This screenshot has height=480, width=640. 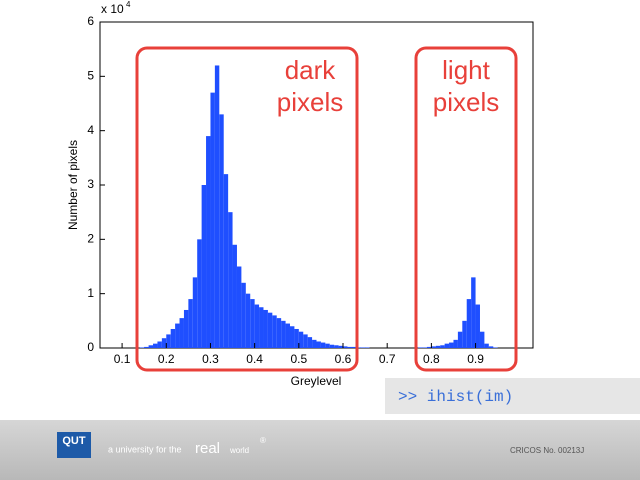 I want to click on y-tick-label: 4, so click(x=90, y=130).